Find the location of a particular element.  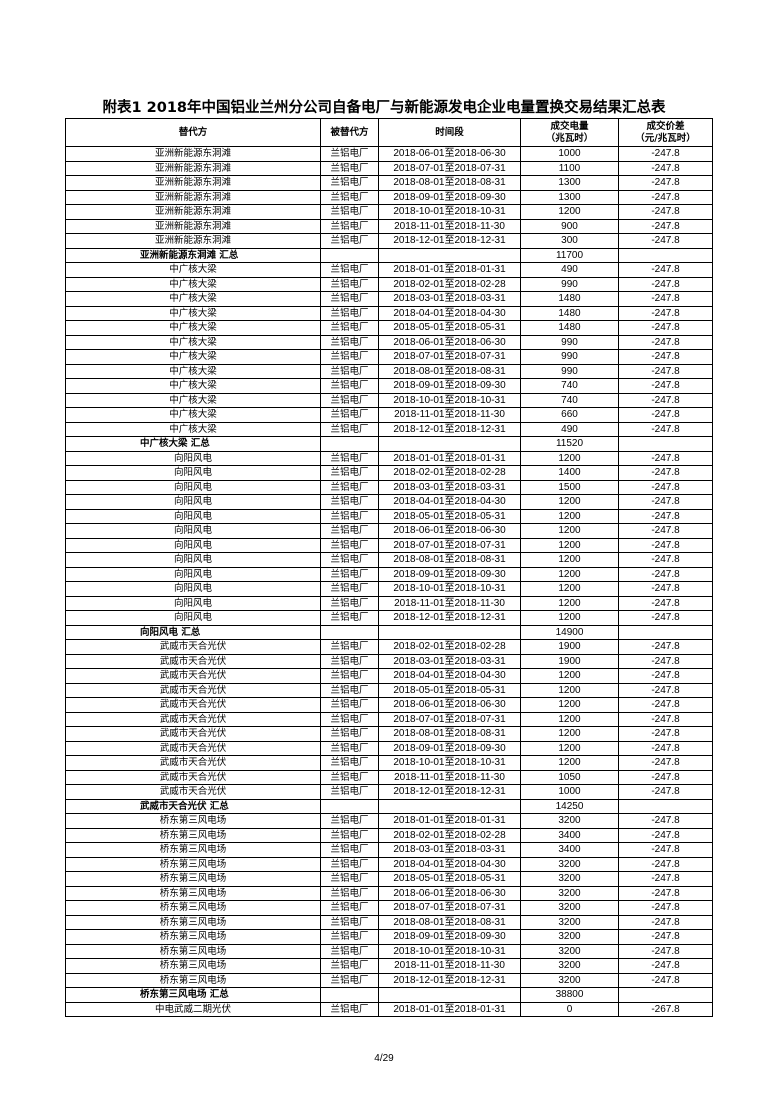

cell-substitute: 武威市天合光伏 is located at coordinates (193, 792).